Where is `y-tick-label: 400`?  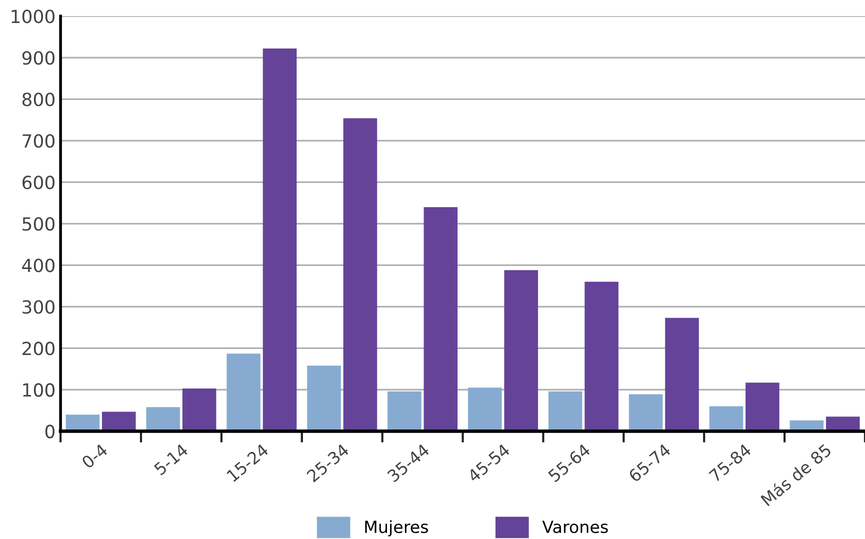 y-tick-label: 400 is located at coordinates (38, 265).